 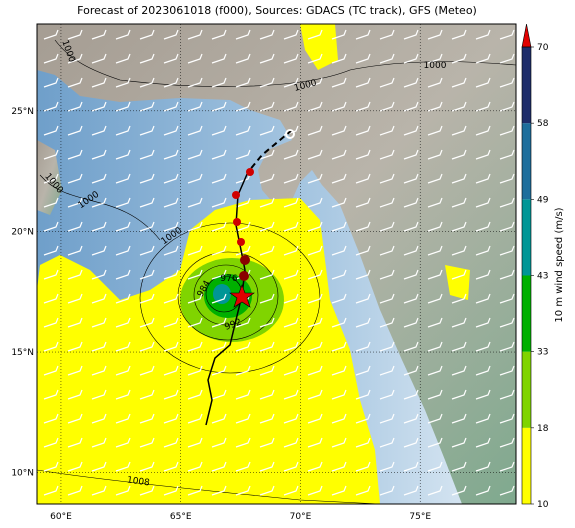 What do you see at coordinates (22, 353) in the screenshot?
I see `y-tick-label: 15°N` at bounding box center [22, 353].